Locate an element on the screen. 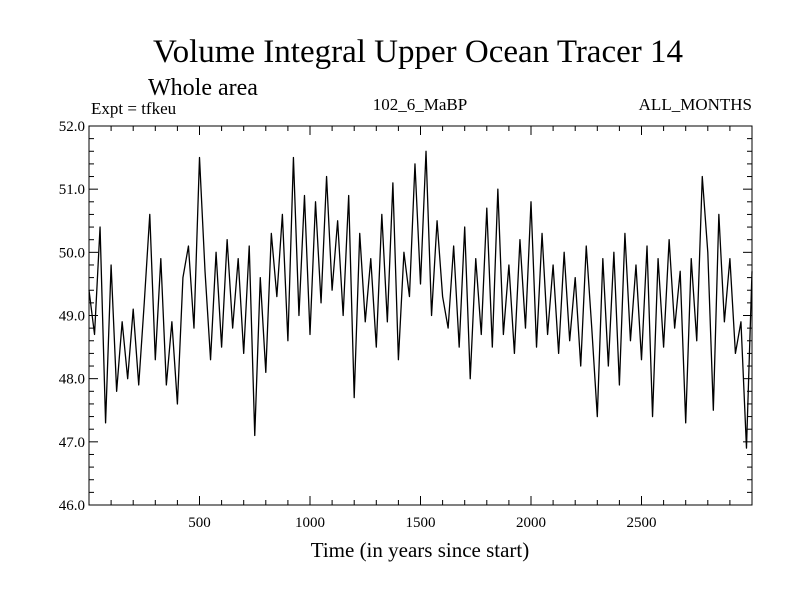 This screenshot has height=600, width=800. months-label: ALL_MONTHS is located at coordinates (695, 104).